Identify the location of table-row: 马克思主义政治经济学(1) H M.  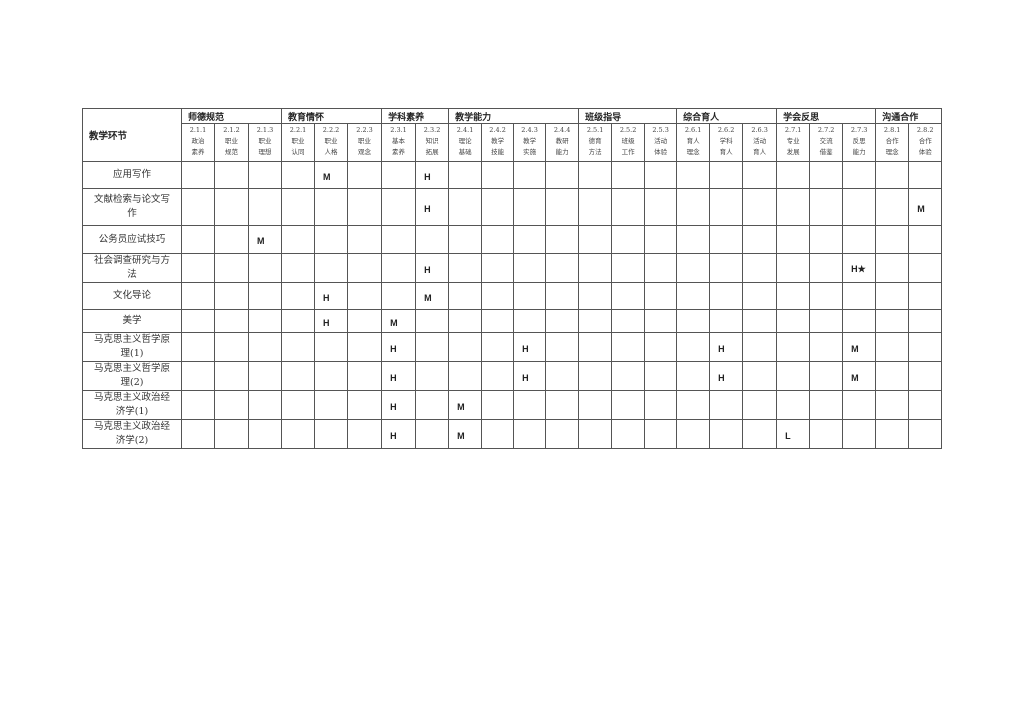
(512, 405).